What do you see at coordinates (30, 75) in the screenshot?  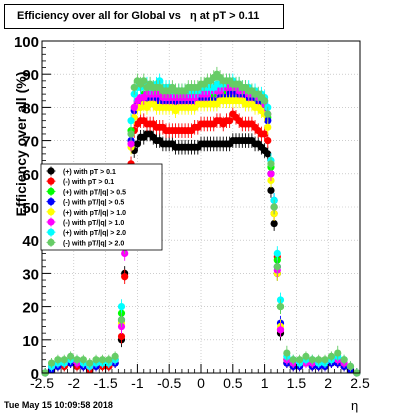 I see `y-tick-label: 90` at bounding box center [30, 75].